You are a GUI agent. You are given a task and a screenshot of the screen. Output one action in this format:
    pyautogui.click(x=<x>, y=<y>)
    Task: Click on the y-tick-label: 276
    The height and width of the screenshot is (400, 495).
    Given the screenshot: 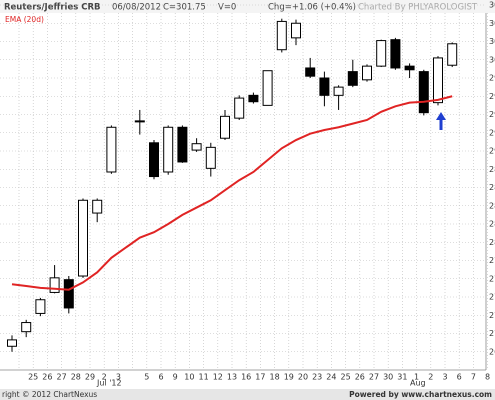 What is the action you would take?
    pyautogui.click(x=492, y=278)
    